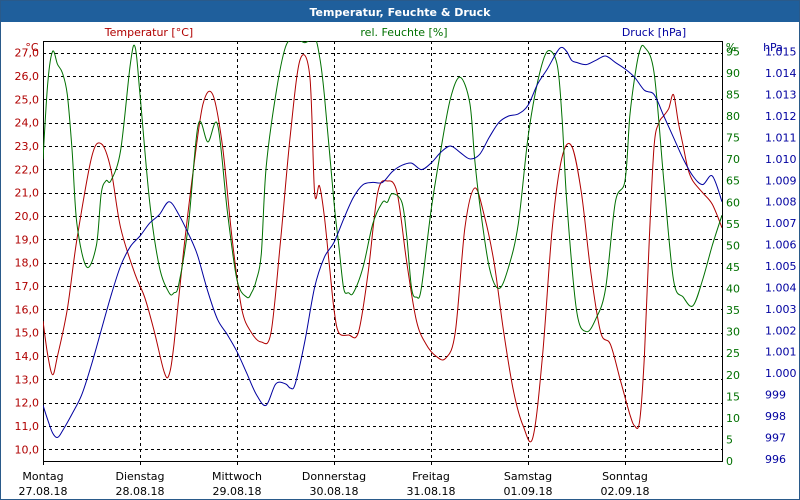 This screenshot has height=500, width=800. I want to click on pressure-tick: 1.011, so click(781, 137).